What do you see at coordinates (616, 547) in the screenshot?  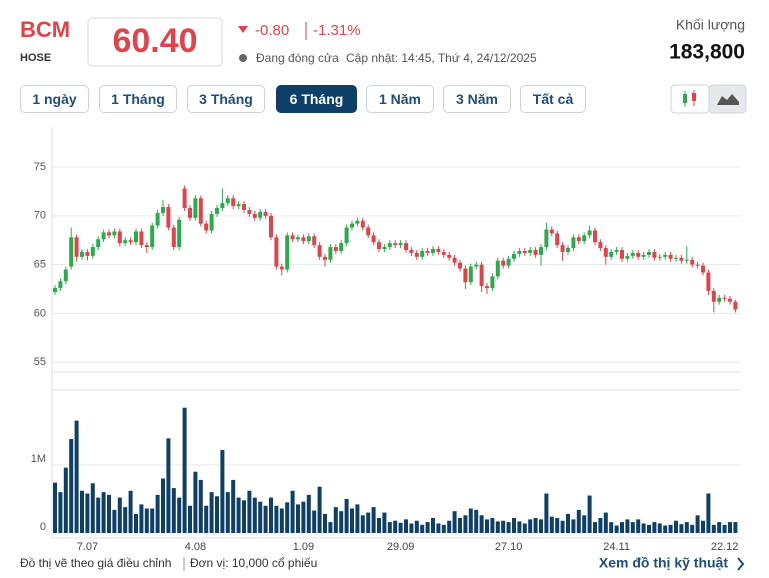 I see `x-tick-label: 24.11` at bounding box center [616, 547].